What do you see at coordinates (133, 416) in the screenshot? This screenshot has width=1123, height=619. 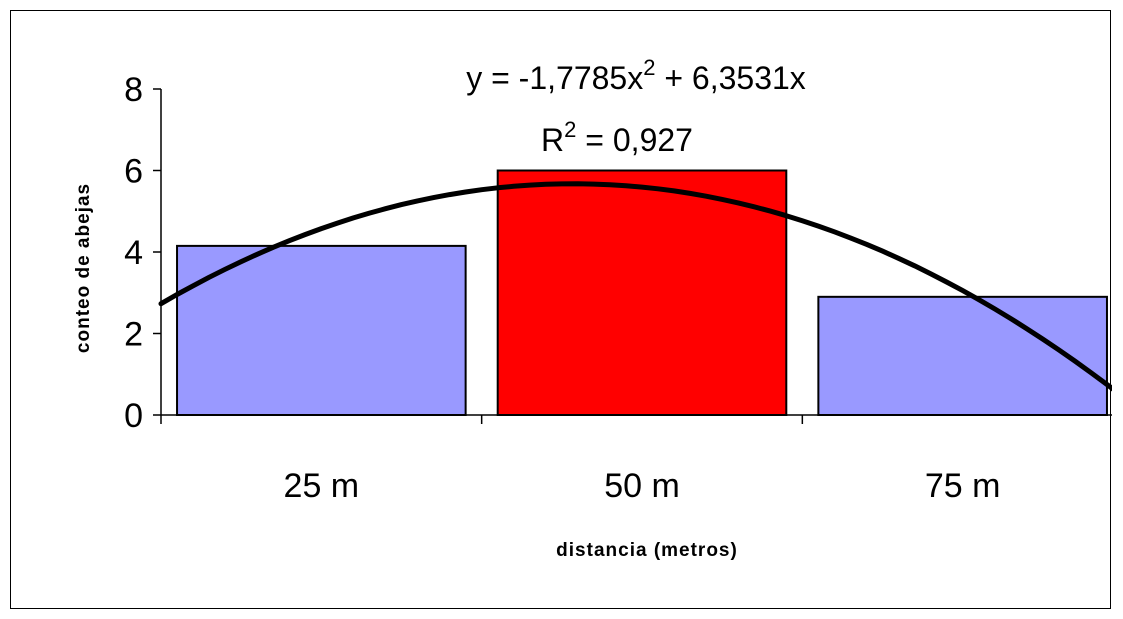 I see `y-tick-label: 0` at bounding box center [133, 416].